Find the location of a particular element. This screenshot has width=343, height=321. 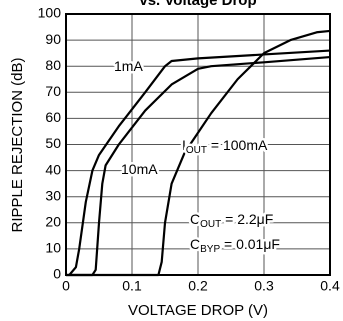

x-tick-label: 0.3 is located at coordinates (264, 286).